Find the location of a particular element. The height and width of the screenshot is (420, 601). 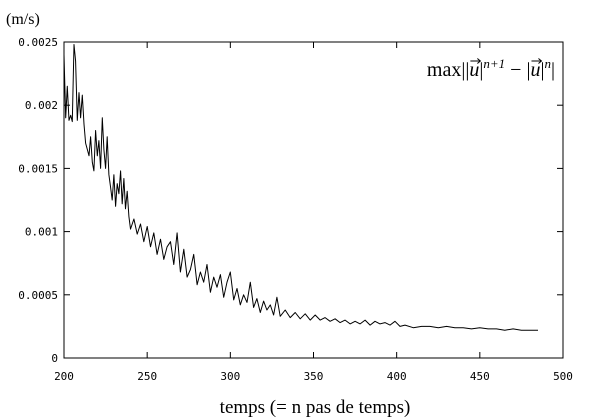

y-tick-label-5: 0.0025 is located at coordinates (38, 42).